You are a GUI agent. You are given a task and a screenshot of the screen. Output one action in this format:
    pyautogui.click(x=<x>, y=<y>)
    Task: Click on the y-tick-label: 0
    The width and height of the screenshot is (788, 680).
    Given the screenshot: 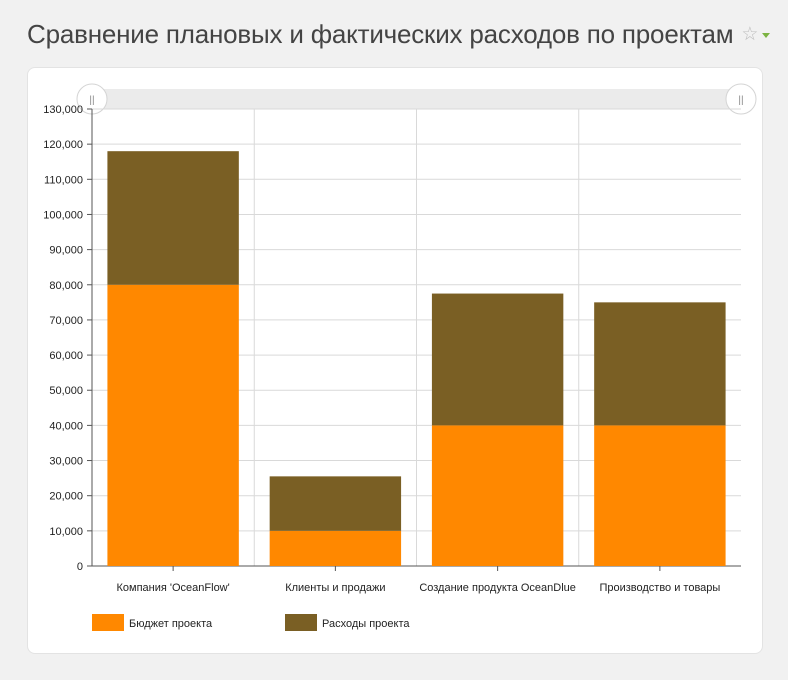 What is the action you would take?
    pyautogui.click(x=80, y=567)
    